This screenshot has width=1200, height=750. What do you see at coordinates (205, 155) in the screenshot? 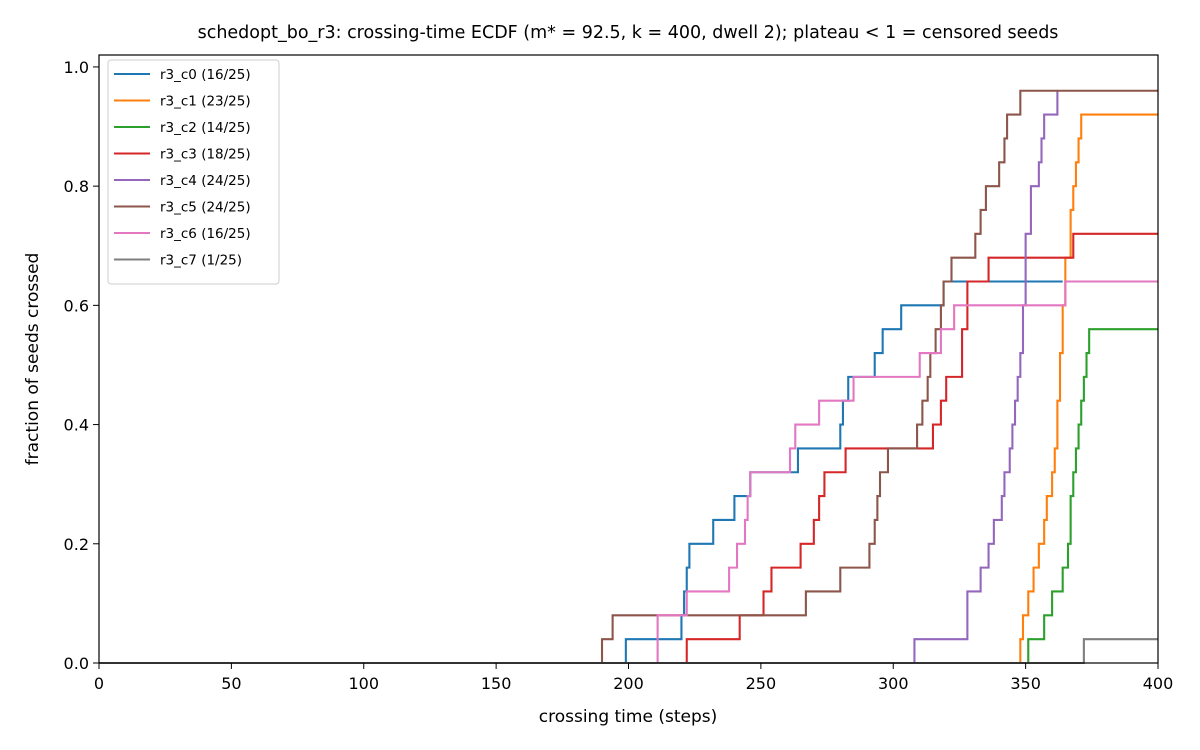
I see `legend-label: r3_c3 (18/25)` at bounding box center [205, 155].